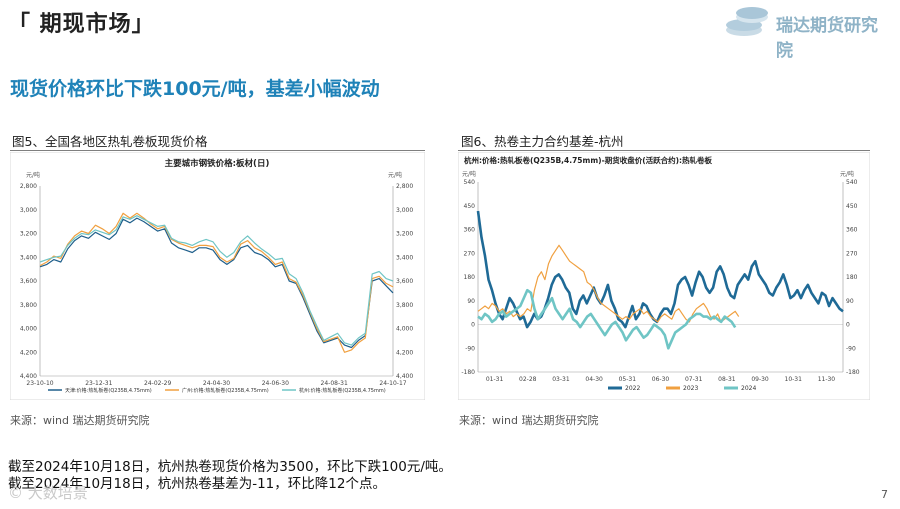 The width and height of the screenshot is (900, 509). I want to click on page-headline: 现货价格环比下跌100元/吨，基差小幅波动, so click(195, 89).